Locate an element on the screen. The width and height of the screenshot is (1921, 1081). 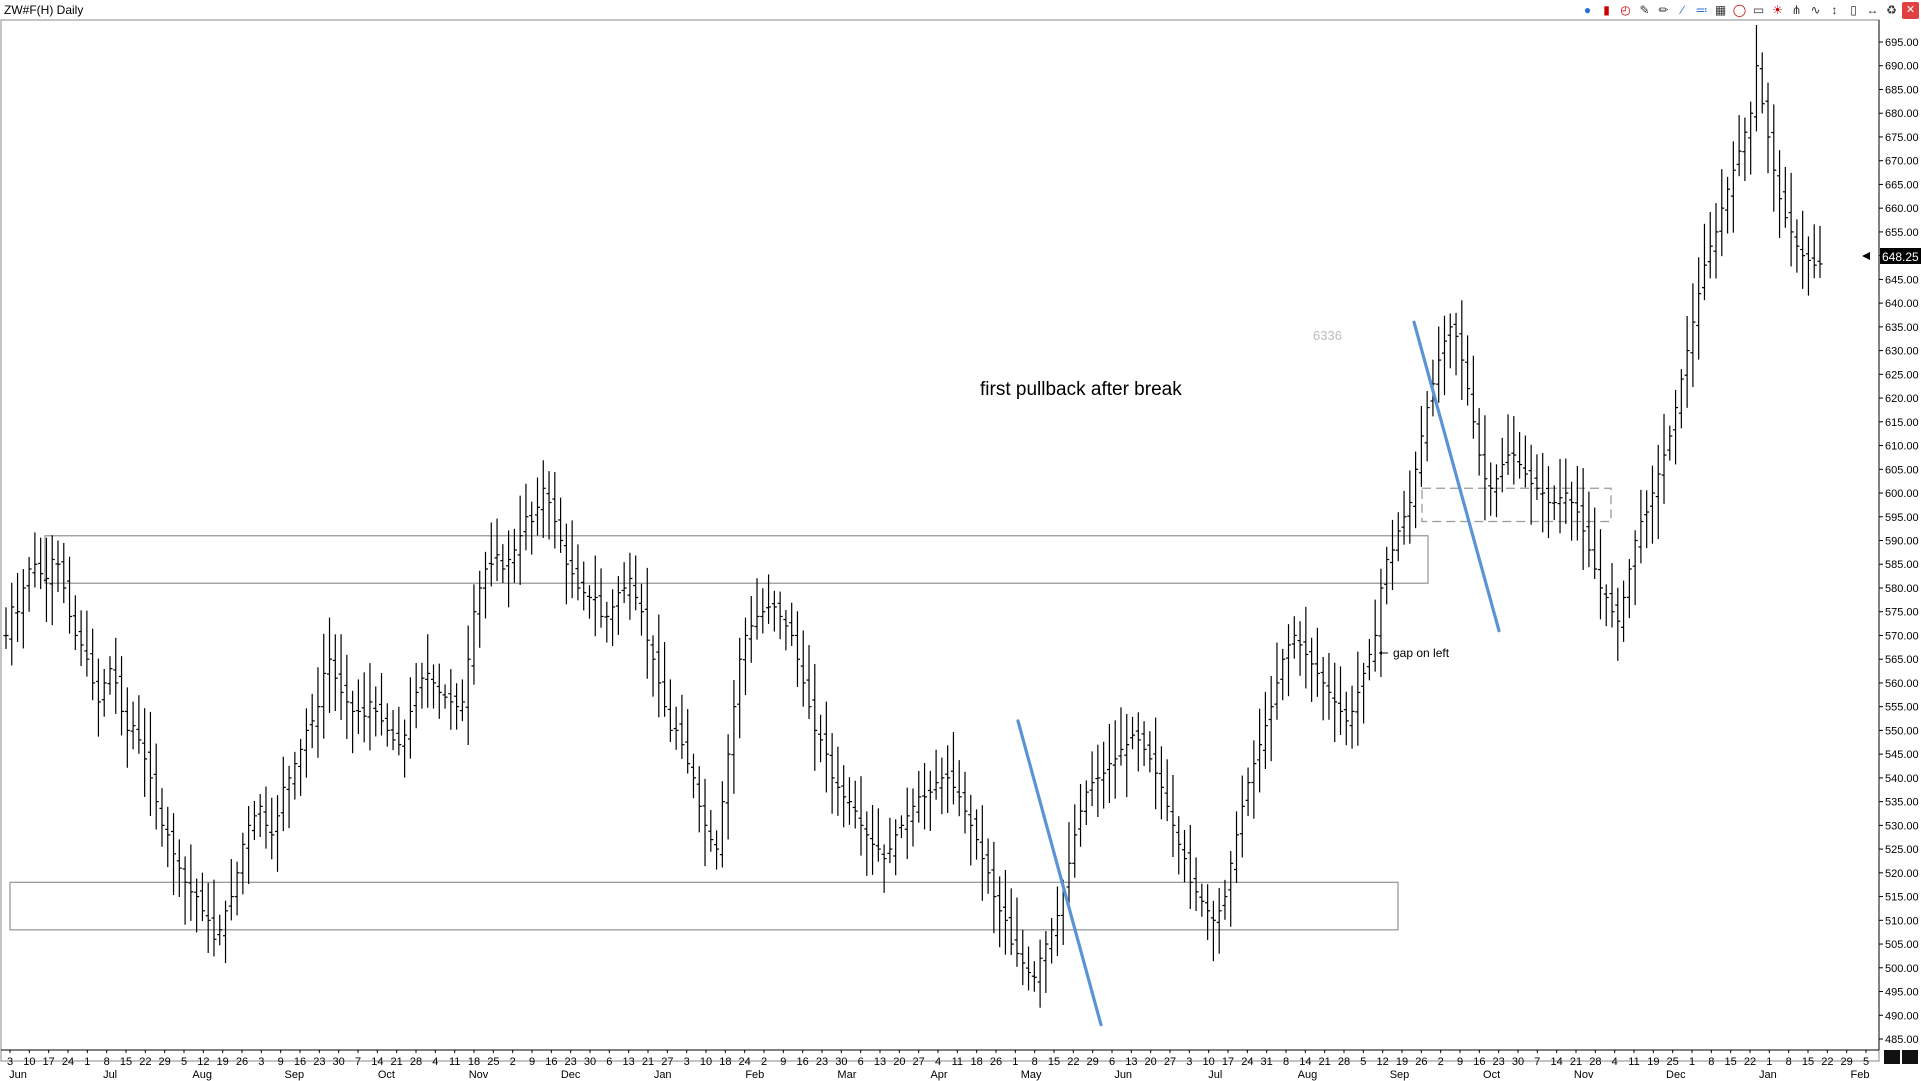
zoom-in-button is located at coordinates (1910, 1057).